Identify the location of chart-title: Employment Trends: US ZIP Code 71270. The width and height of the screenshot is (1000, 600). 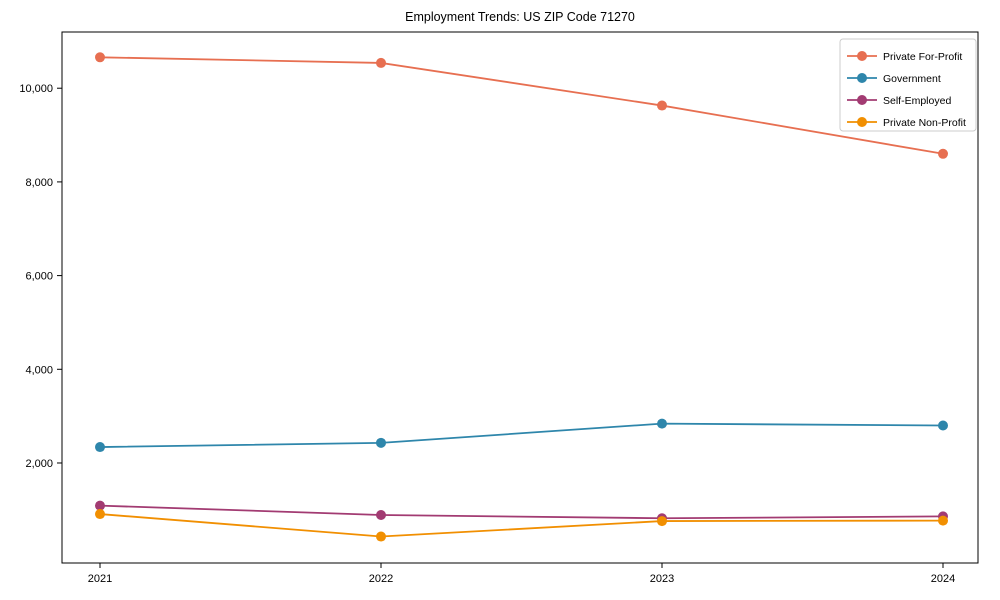
(520, 17).